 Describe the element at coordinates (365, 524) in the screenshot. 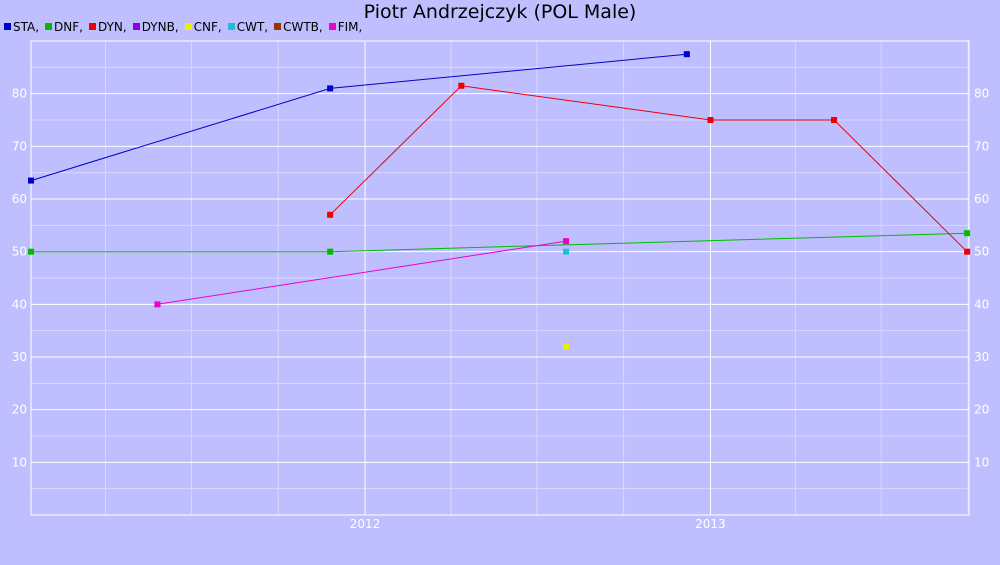

I see `x-tick-label: 2012` at that location.